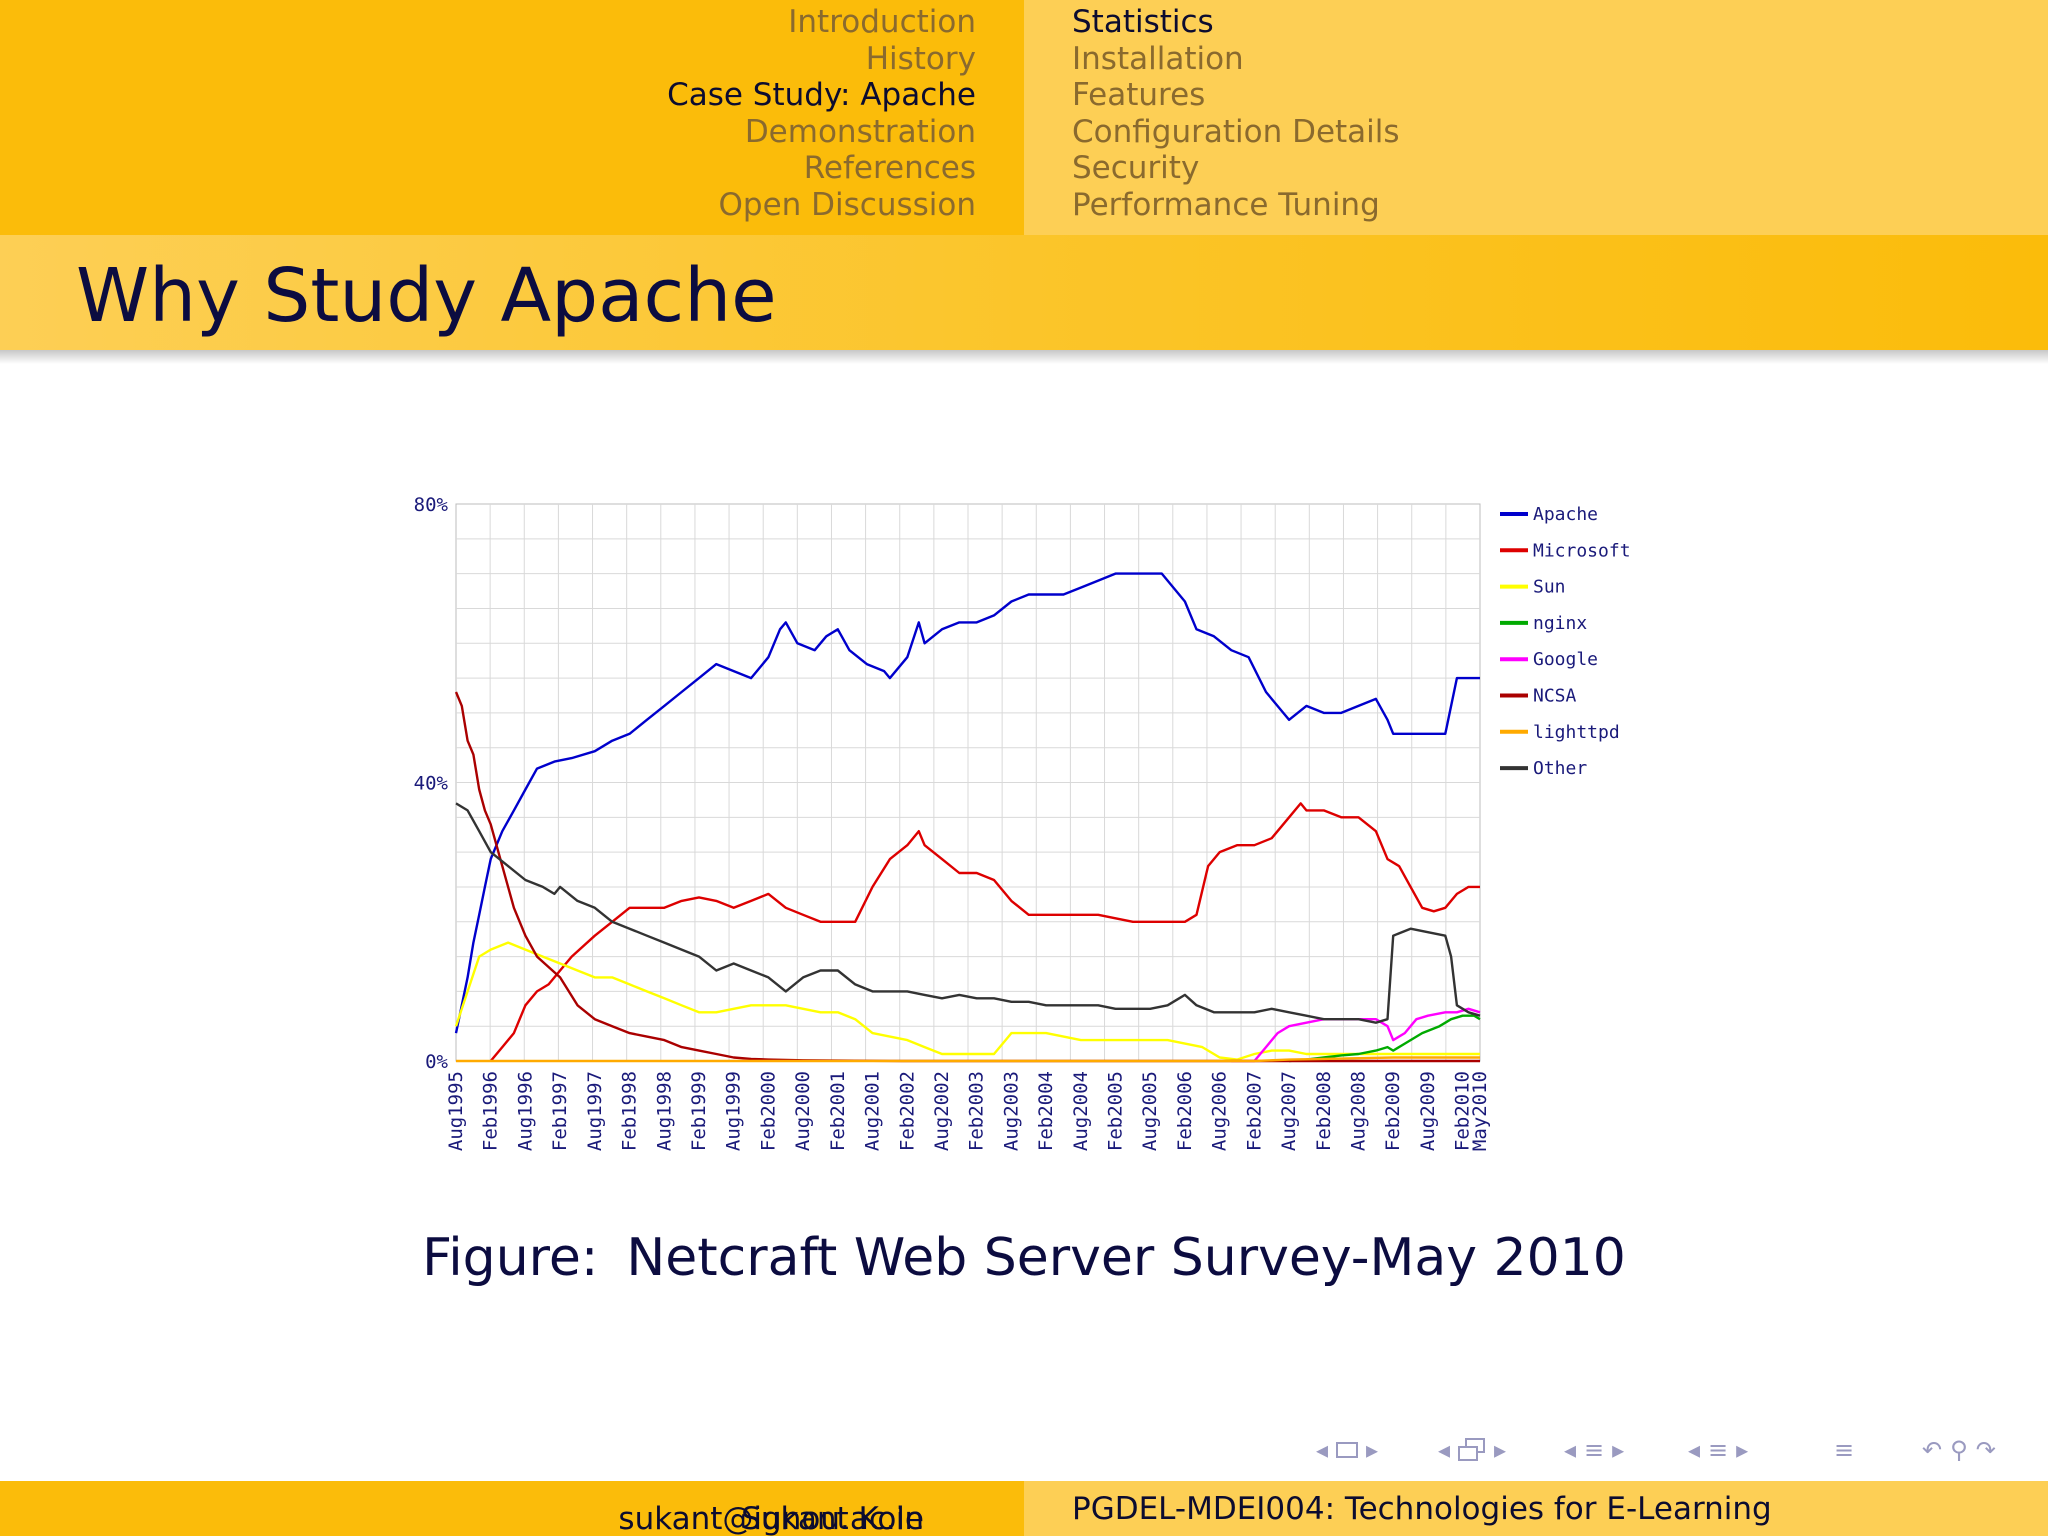 This screenshot has width=2048, height=1537. What do you see at coordinates (510, 1258) in the screenshot?
I see `caption-label: Figure:` at bounding box center [510, 1258].